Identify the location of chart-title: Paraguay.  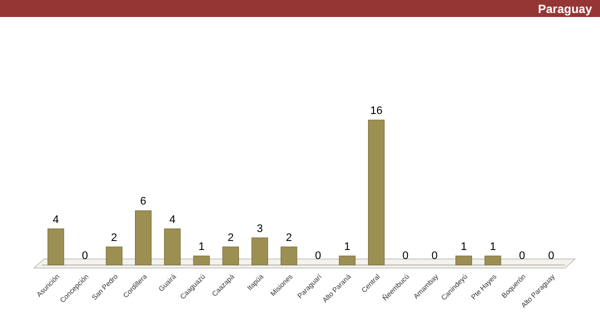
(565, 9).